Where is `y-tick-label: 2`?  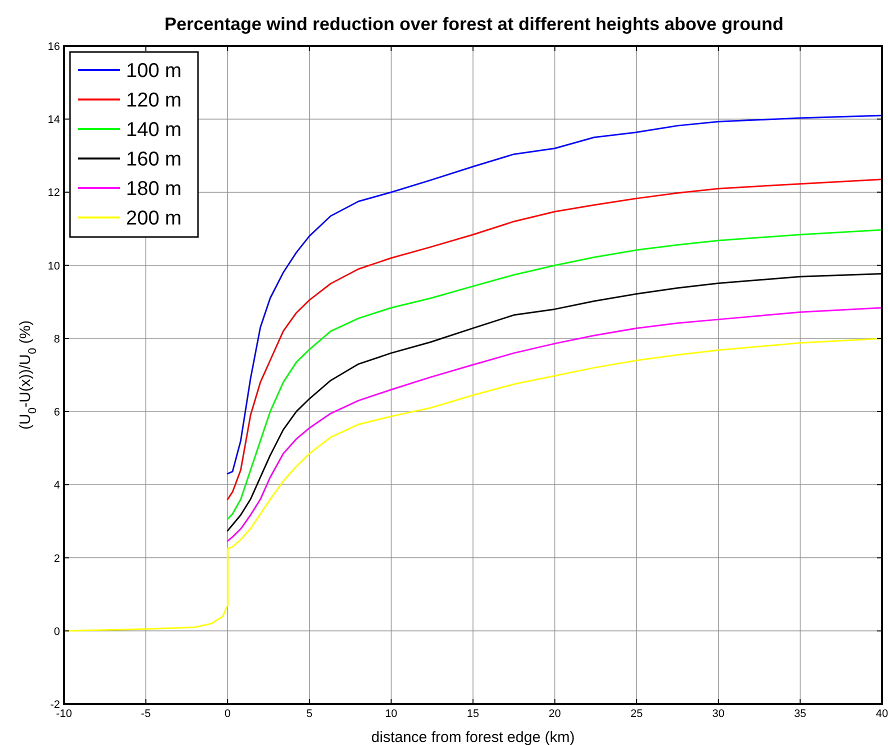
y-tick-label: 2 is located at coordinates (57, 558).